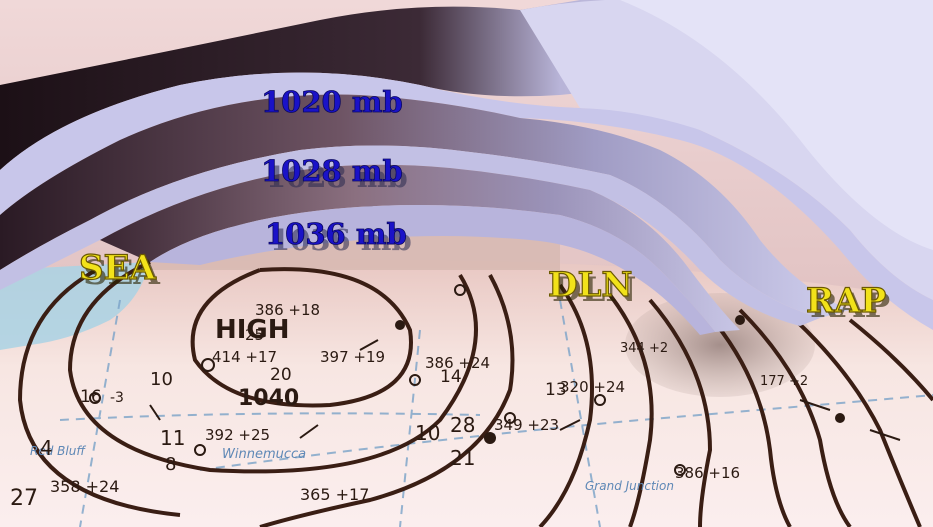  I want to click on obs-8: 386 +16, so click(707, 473).